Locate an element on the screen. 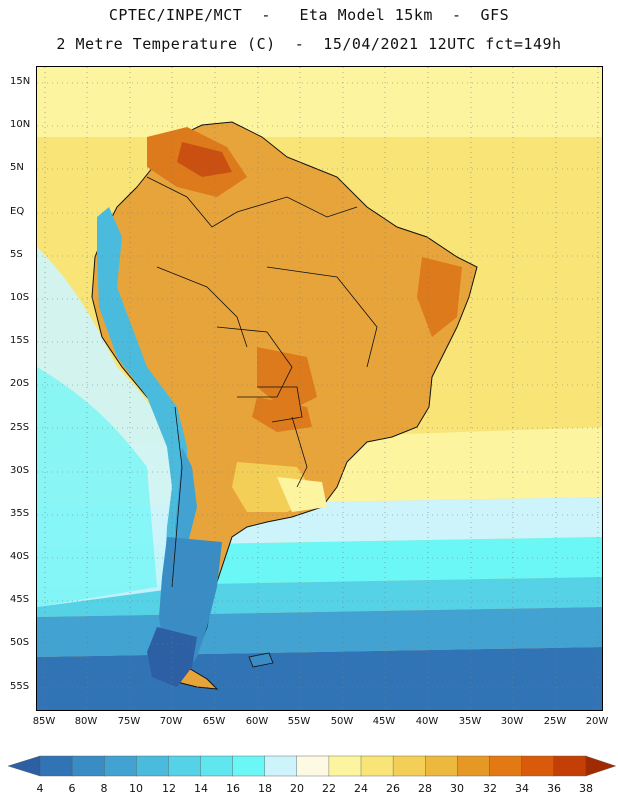 The image size is (618, 800). border-brazil-interior is located at coordinates (322, 317).